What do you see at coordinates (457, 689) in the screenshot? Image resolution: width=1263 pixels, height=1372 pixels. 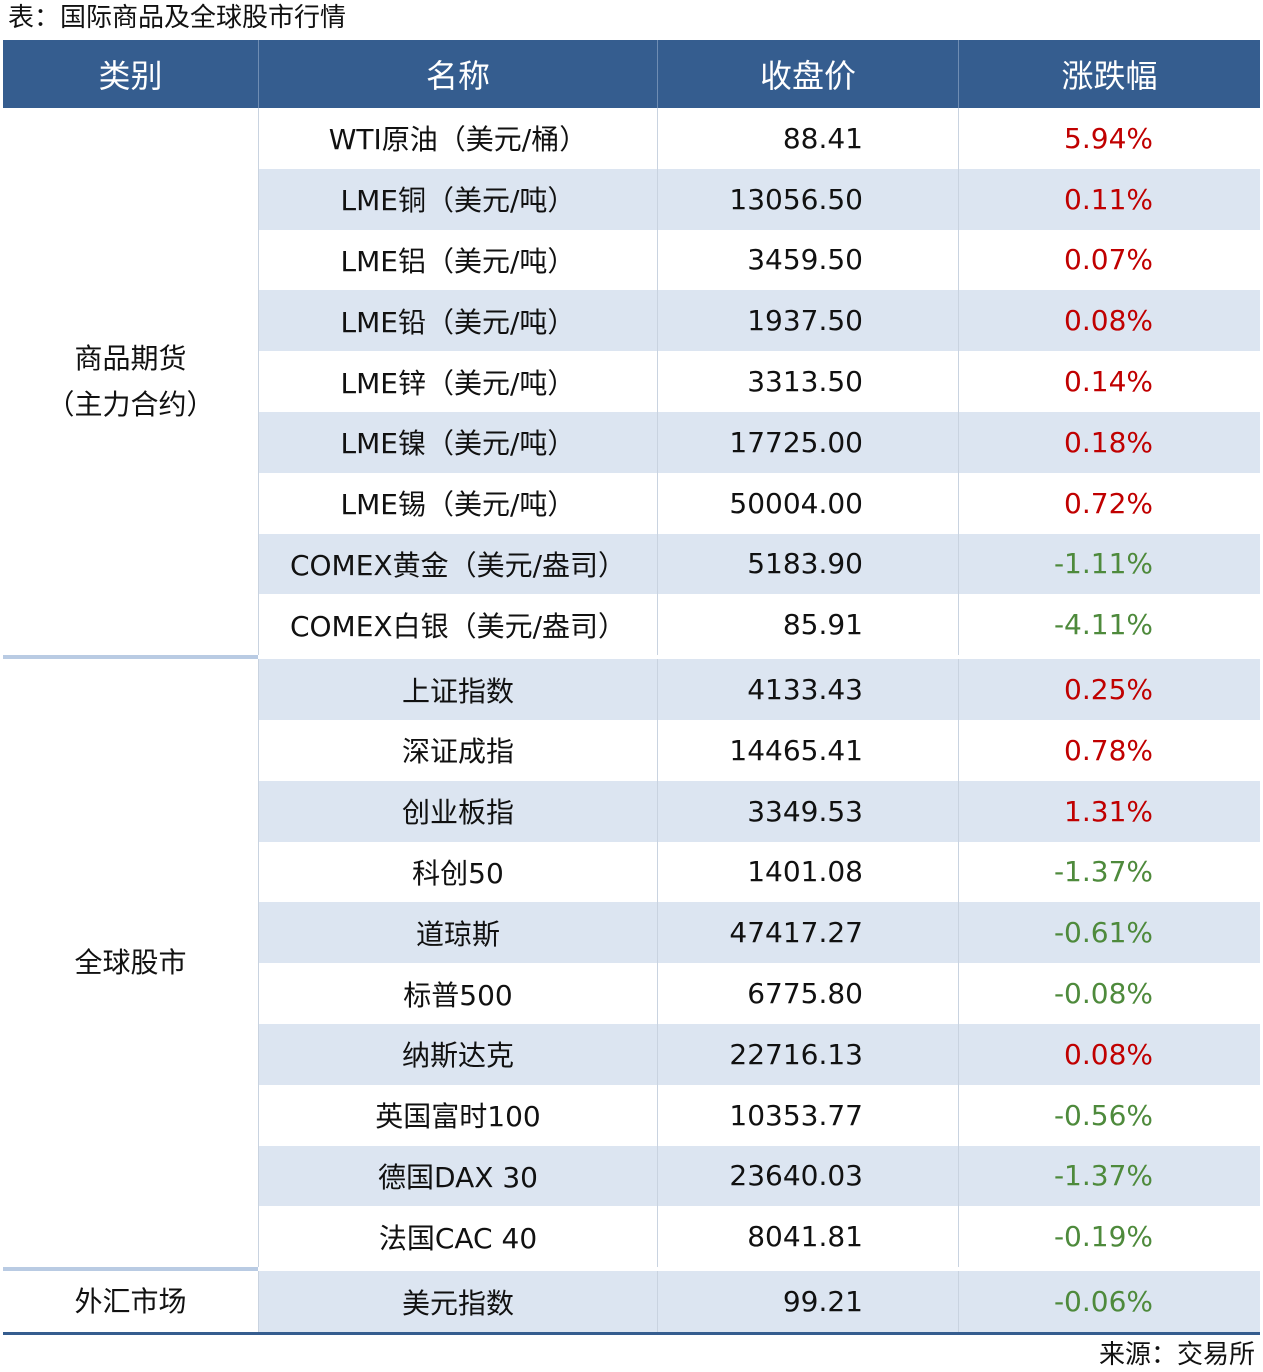 I see `name-cell: 上证指数` at bounding box center [457, 689].